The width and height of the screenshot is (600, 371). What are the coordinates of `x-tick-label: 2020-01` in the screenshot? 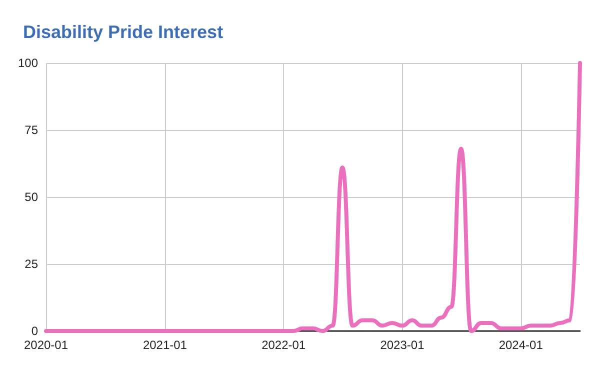 It's located at (46, 345).